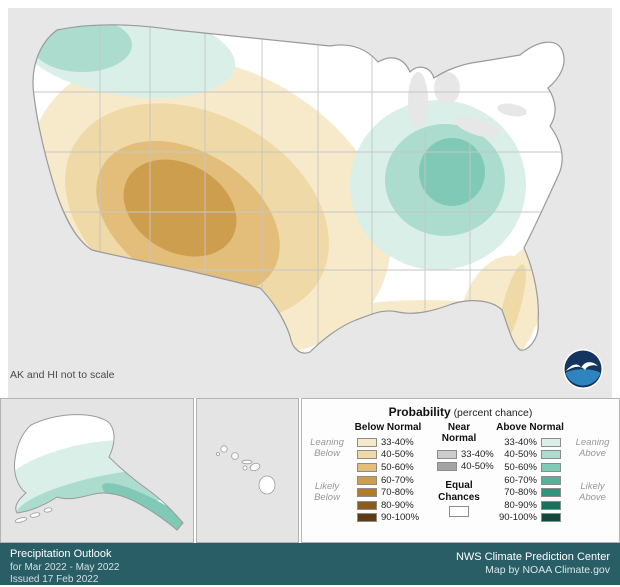  I want to click on above-normal-header: Above Normal, so click(530, 427).